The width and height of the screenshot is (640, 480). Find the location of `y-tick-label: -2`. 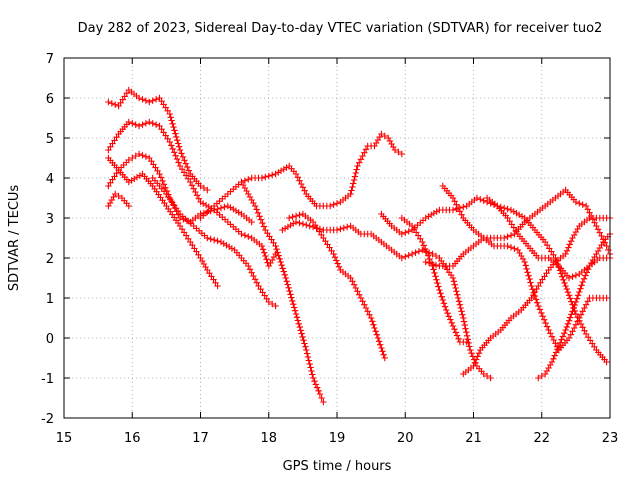

y-tick-label: -2 is located at coordinates (47, 419).